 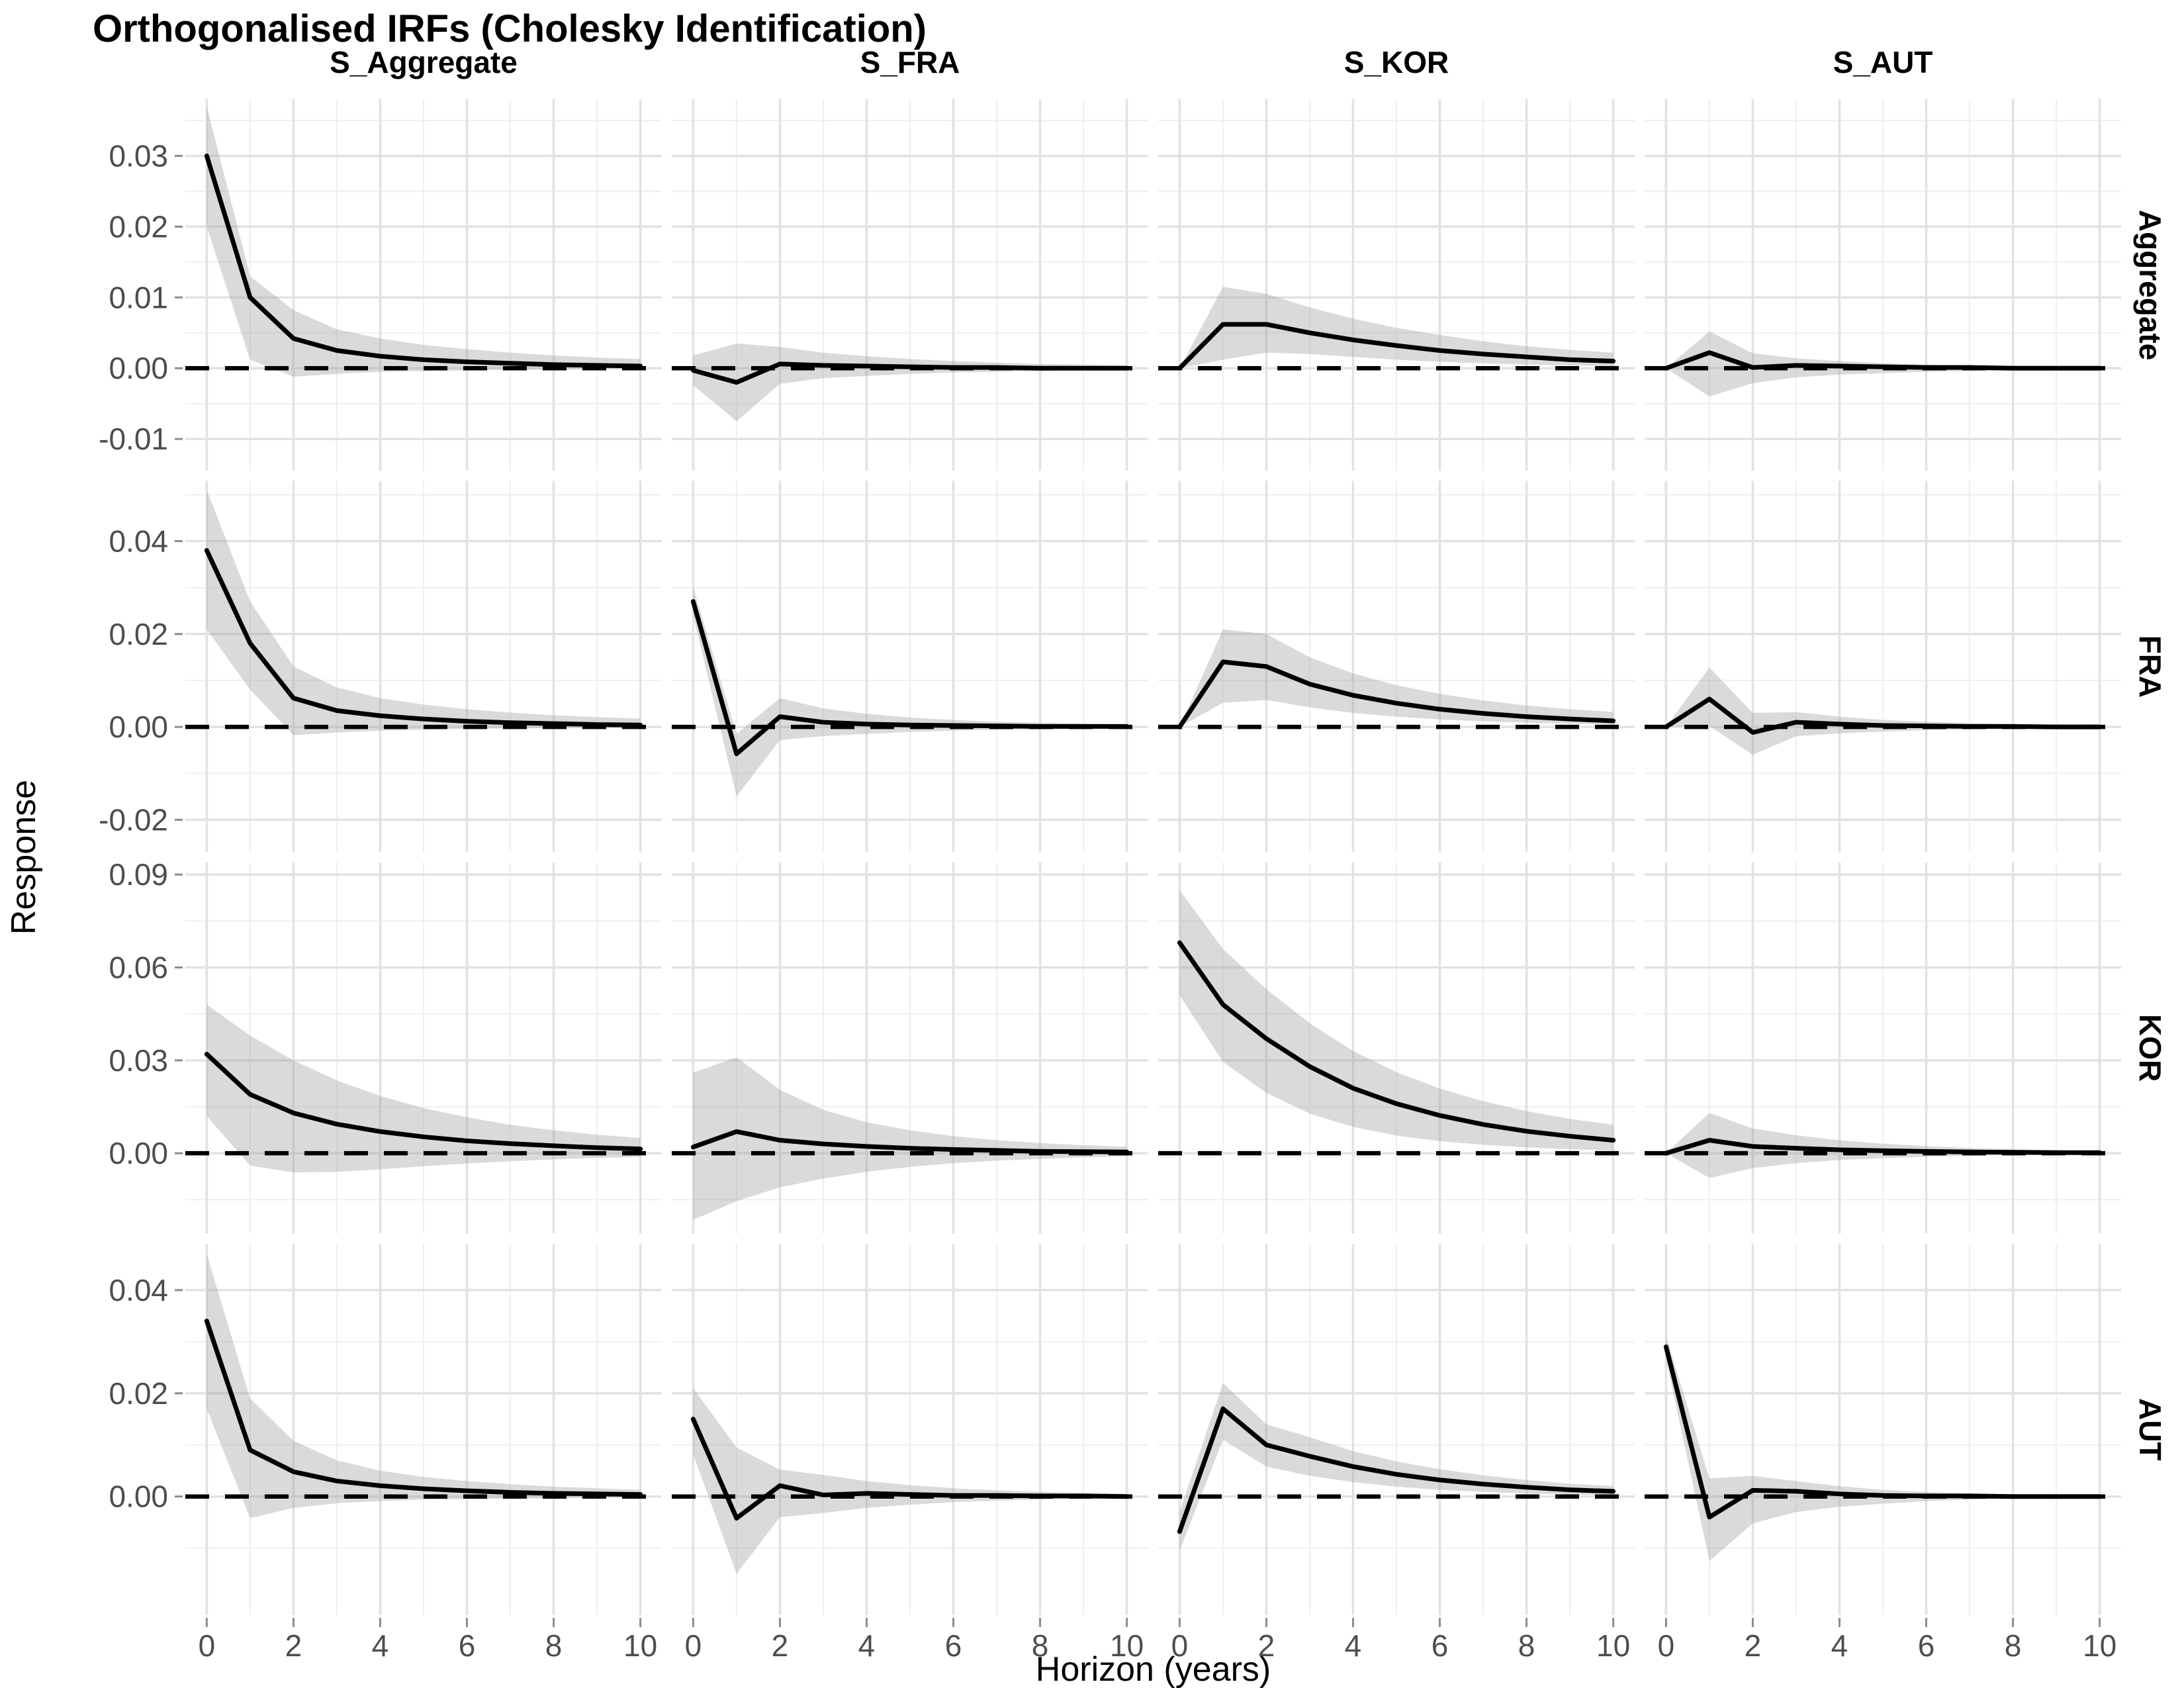 I want to click on y-tick-label: 0.06, so click(x=138, y=968).